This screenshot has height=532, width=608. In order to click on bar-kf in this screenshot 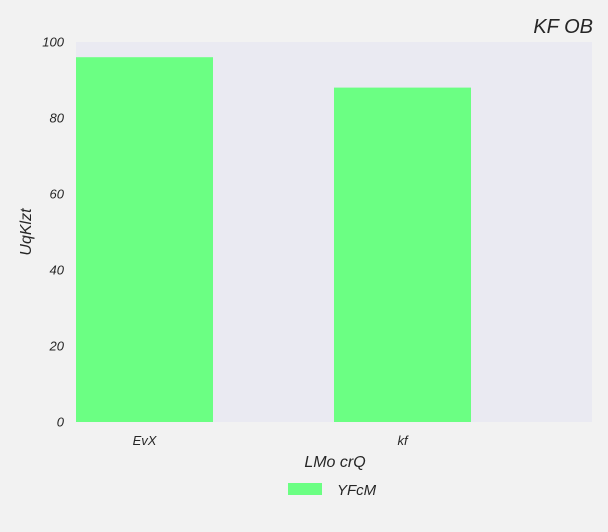, I will do `click(402, 254)`.